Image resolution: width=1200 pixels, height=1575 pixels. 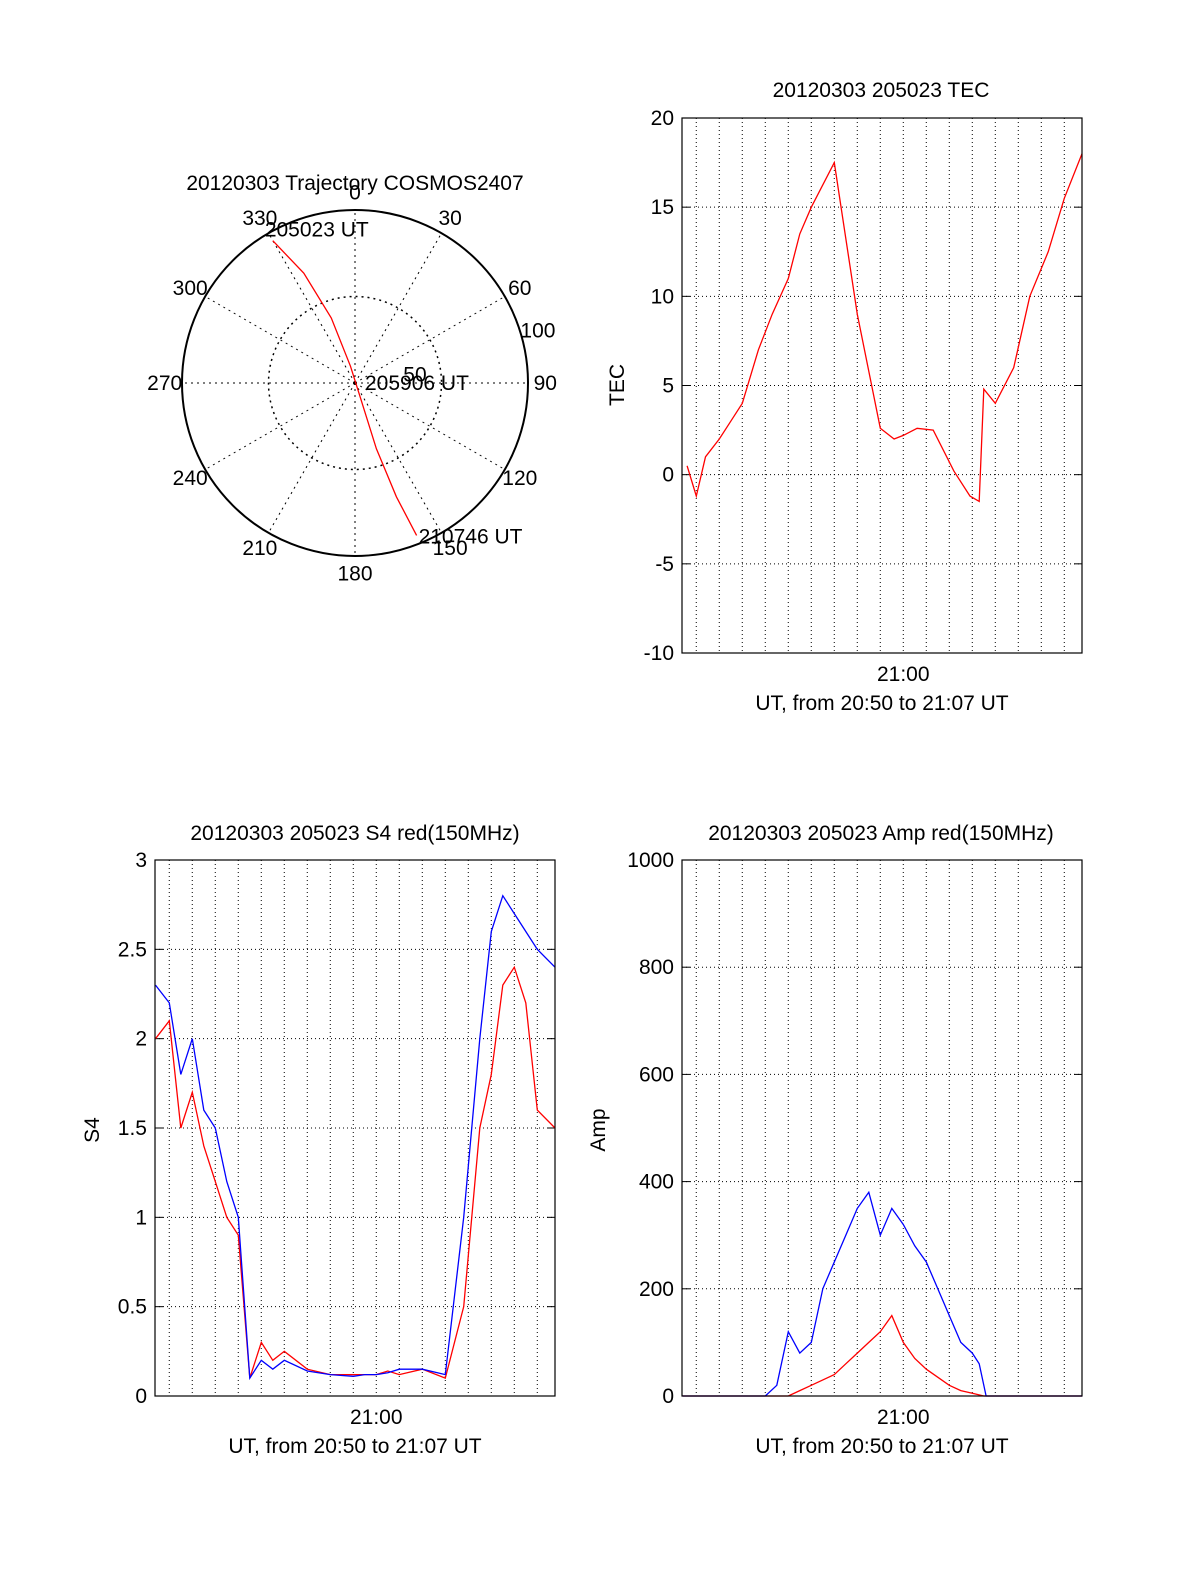 I want to click on polar-angle-label: 60, so click(x=519, y=288).